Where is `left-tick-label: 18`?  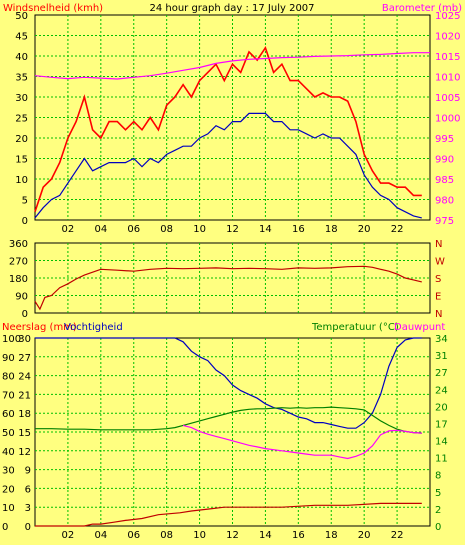 left-tick-label: 18 is located at coordinates (24, 414).